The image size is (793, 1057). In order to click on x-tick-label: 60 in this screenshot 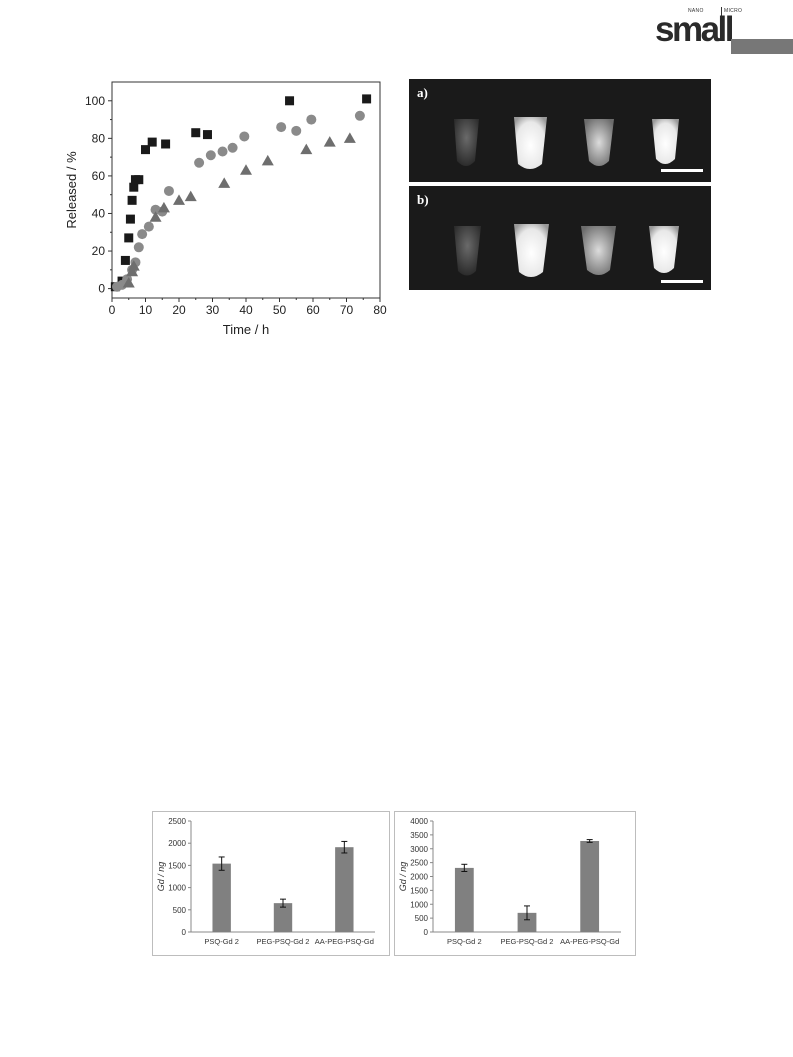, I will do `click(313, 310)`.